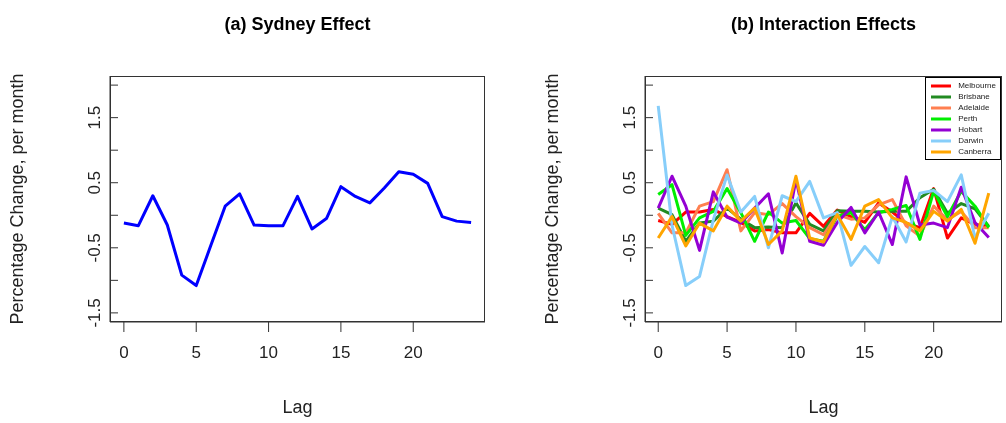  Describe the element at coordinates (968, 118) in the screenshot. I see `legend-label: Perth` at that location.